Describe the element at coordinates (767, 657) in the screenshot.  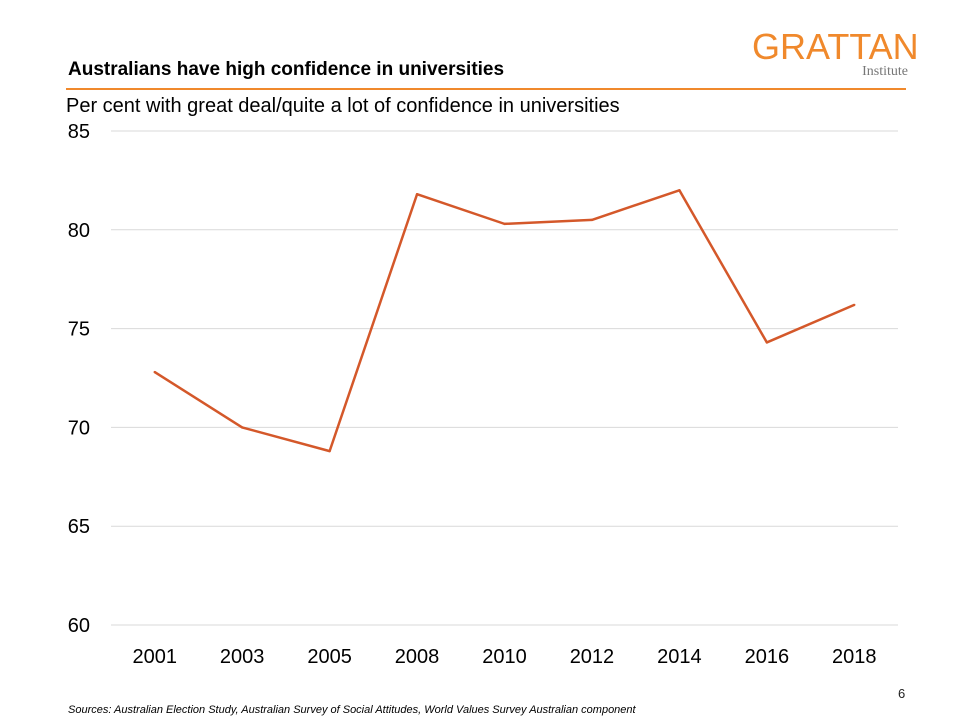
I see `x-tick-label: 2016` at that location.